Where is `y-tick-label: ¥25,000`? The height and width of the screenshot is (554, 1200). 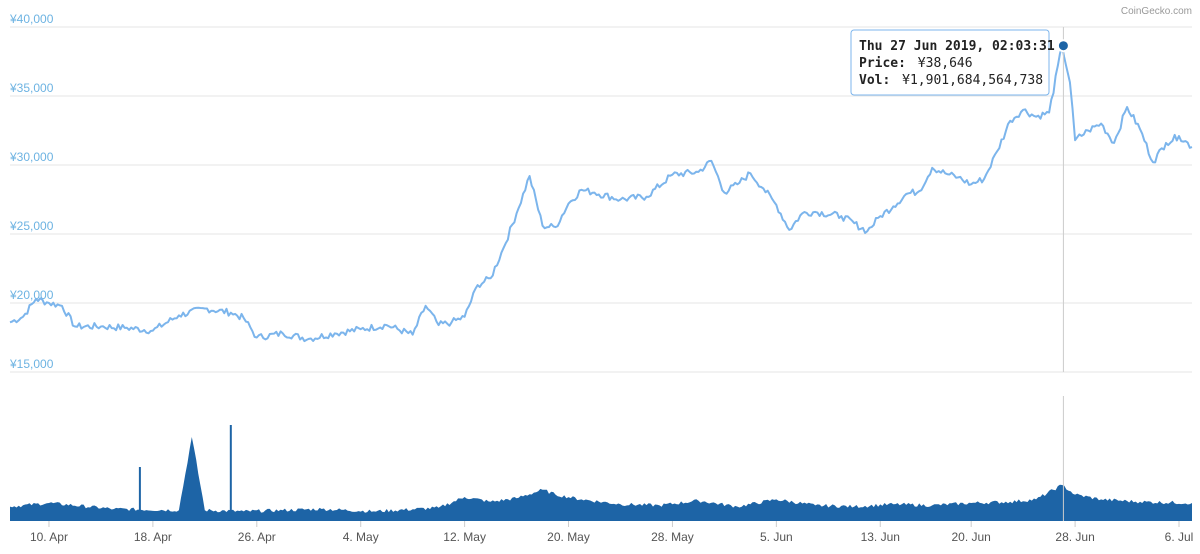
y-tick-label: ¥25,000 is located at coordinates (31, 226).